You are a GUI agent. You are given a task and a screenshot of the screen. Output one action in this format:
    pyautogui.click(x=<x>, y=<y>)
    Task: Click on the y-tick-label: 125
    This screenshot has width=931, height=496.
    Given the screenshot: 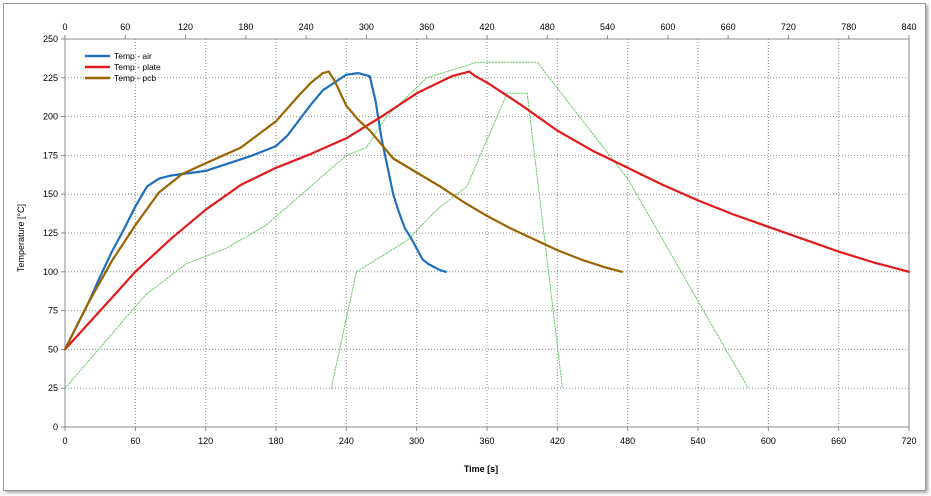 What is the action you would take?
    pyautogui.click(x=50, y=233)
    